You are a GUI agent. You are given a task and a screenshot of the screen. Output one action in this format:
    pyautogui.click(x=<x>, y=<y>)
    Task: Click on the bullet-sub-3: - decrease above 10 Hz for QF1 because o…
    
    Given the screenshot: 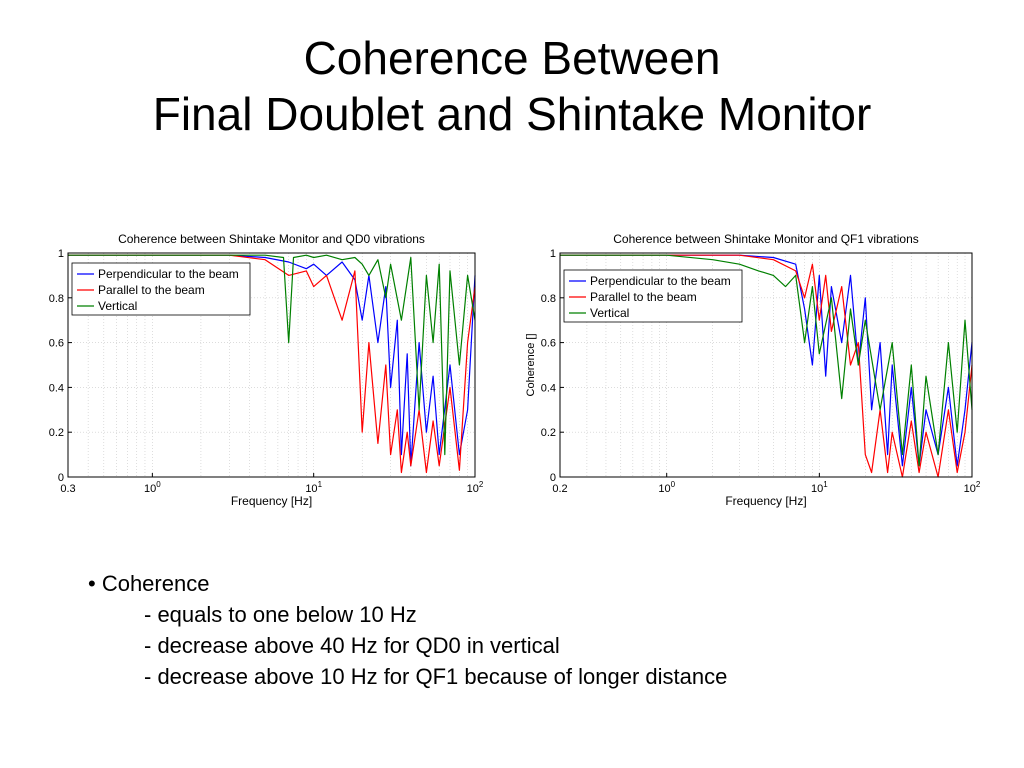 What is the action you would take?
    pyautogui.click(x=436, y=676)
    